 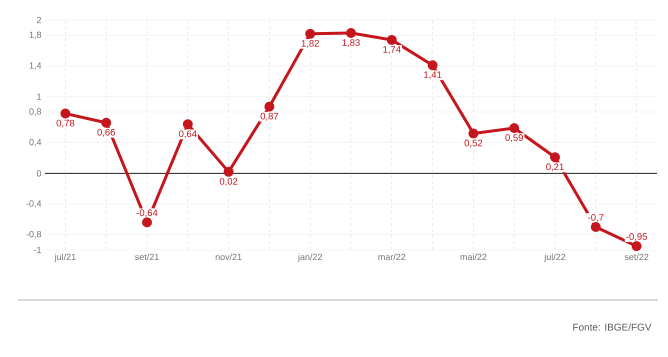 I want to click on data-label: 0,78, so click(x=65, y=124).